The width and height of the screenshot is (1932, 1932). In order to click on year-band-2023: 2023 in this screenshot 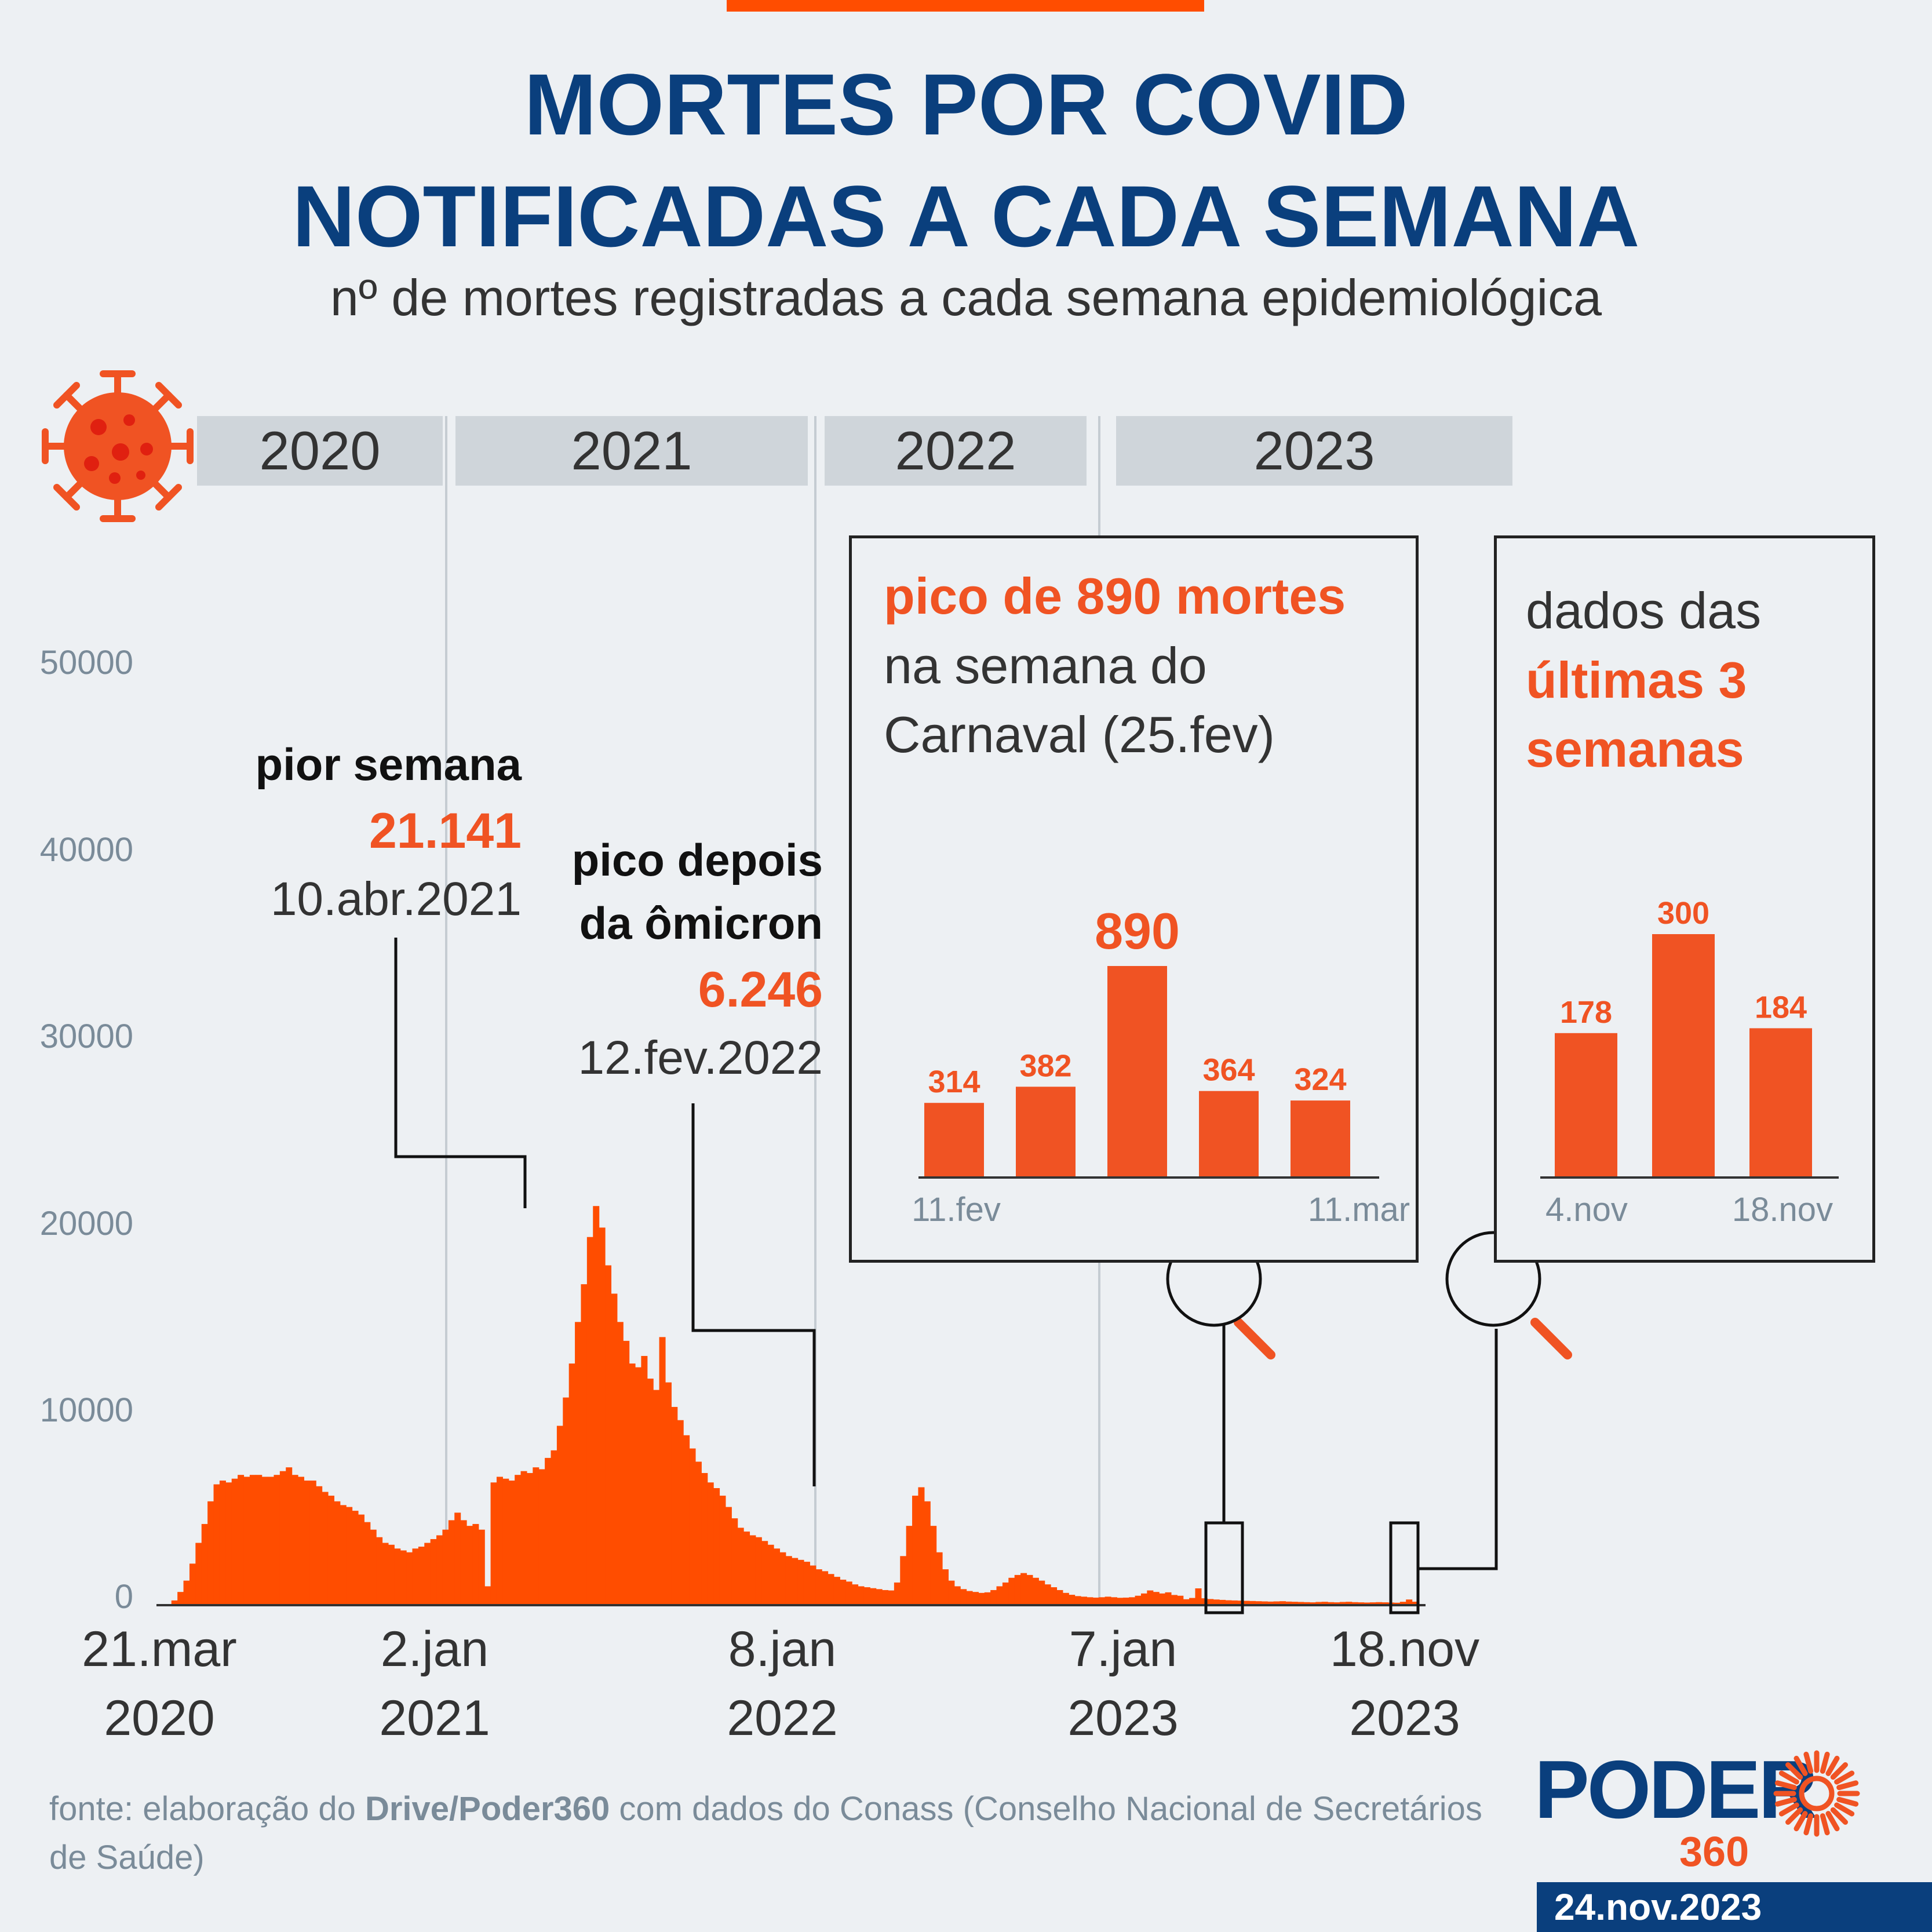, I will do `click(1314, 451)`.